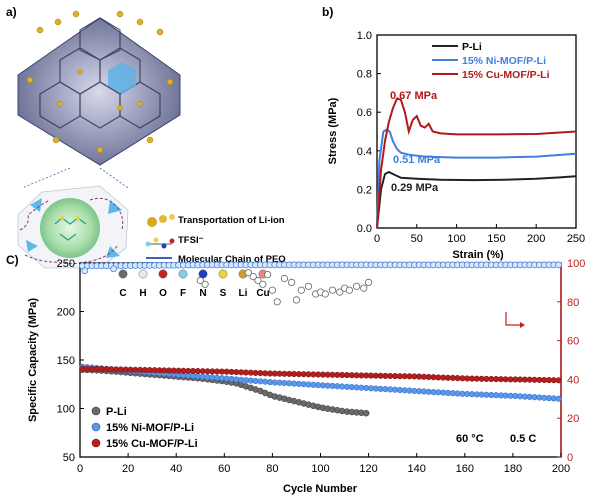  What do you see at coordinates (99, 99) in the screenshot?
I see `mof-framework-illustration` at bounding box center [99, 99].